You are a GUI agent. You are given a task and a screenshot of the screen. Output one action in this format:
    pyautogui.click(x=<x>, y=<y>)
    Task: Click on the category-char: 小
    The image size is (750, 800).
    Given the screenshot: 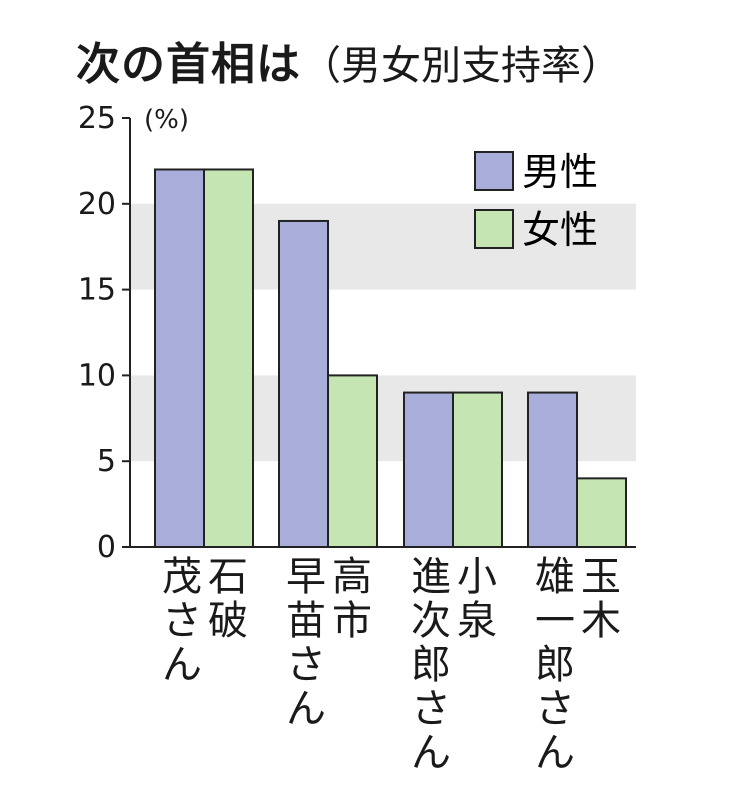 What is the action you would take?
    pyautogui.click(x=477, y=577)
    